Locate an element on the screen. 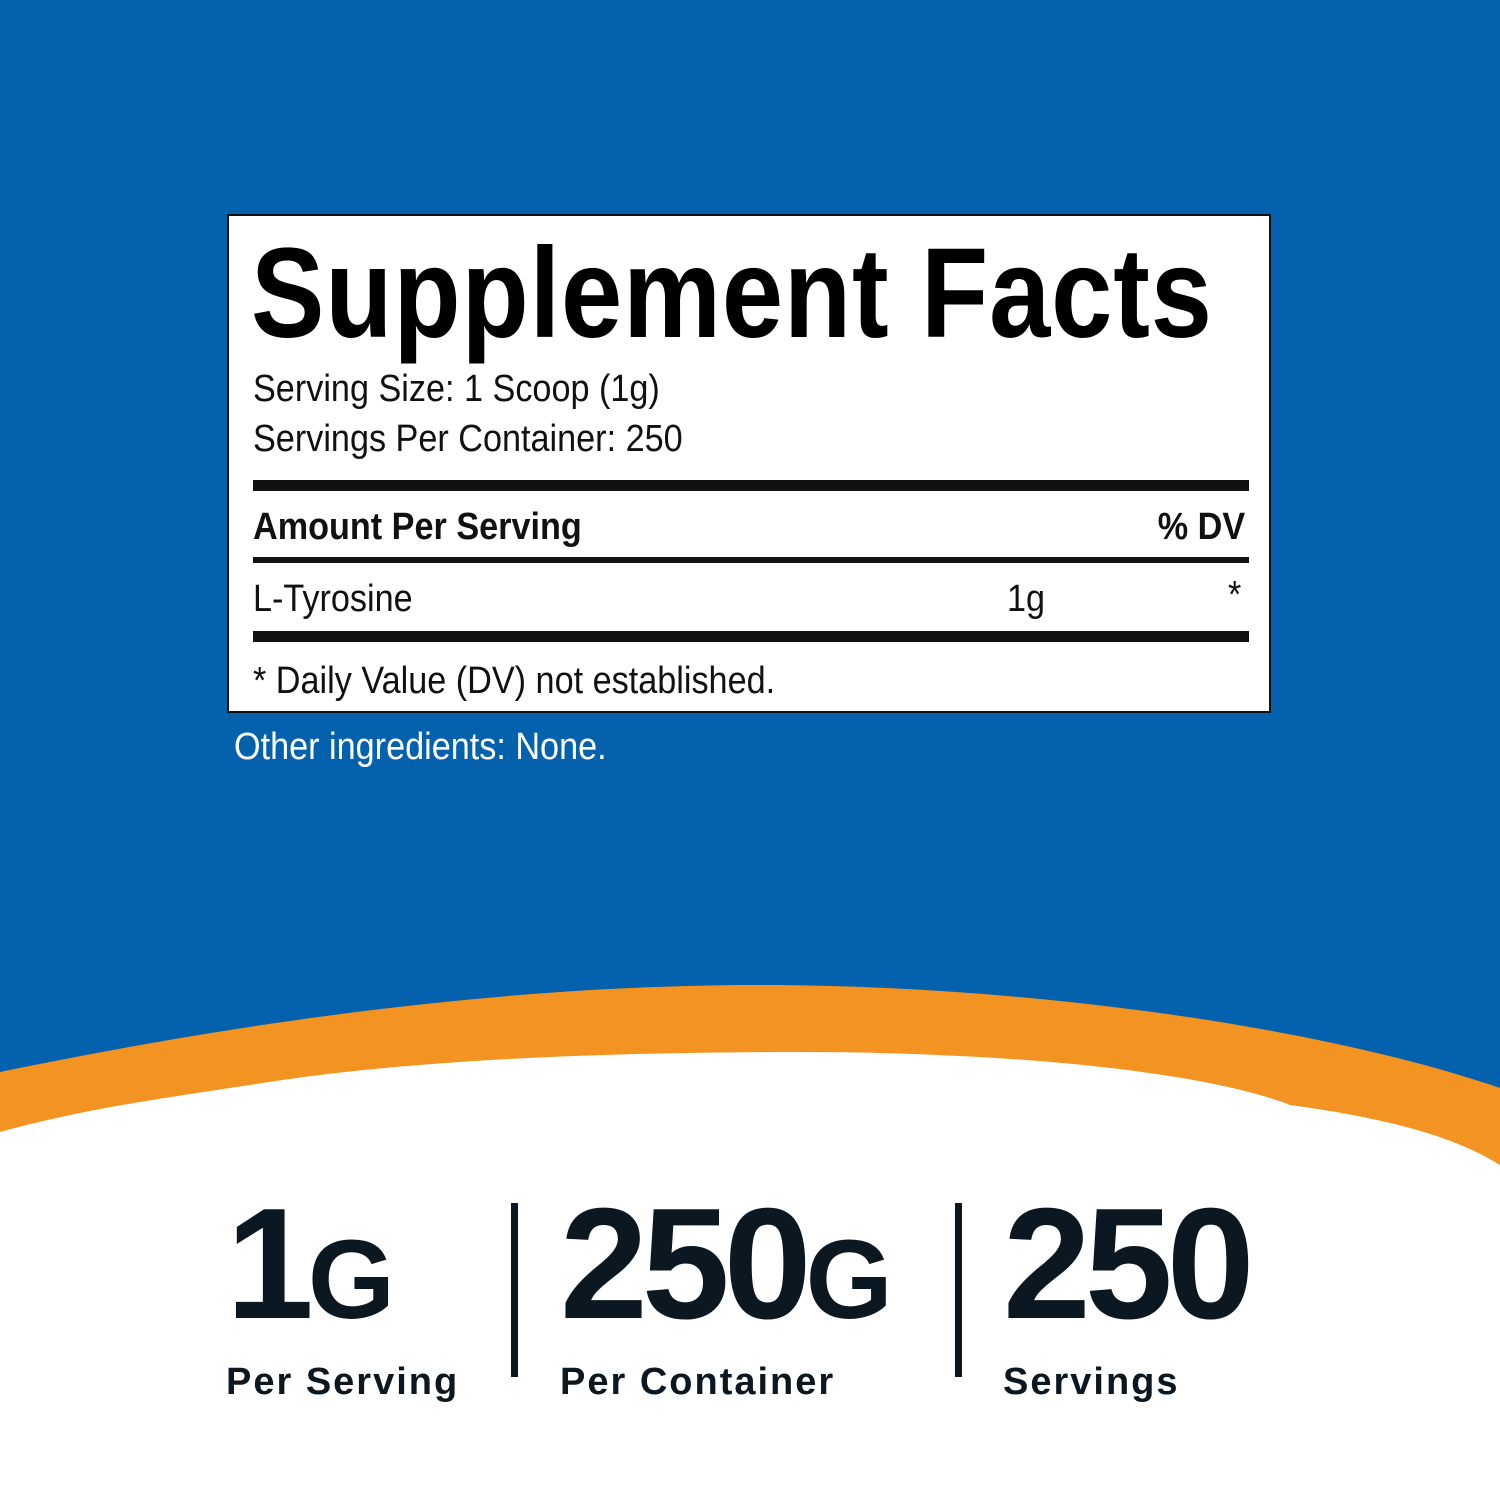  footnote: * Daily Value (DV) not established. is located at coordinates (514, 681).